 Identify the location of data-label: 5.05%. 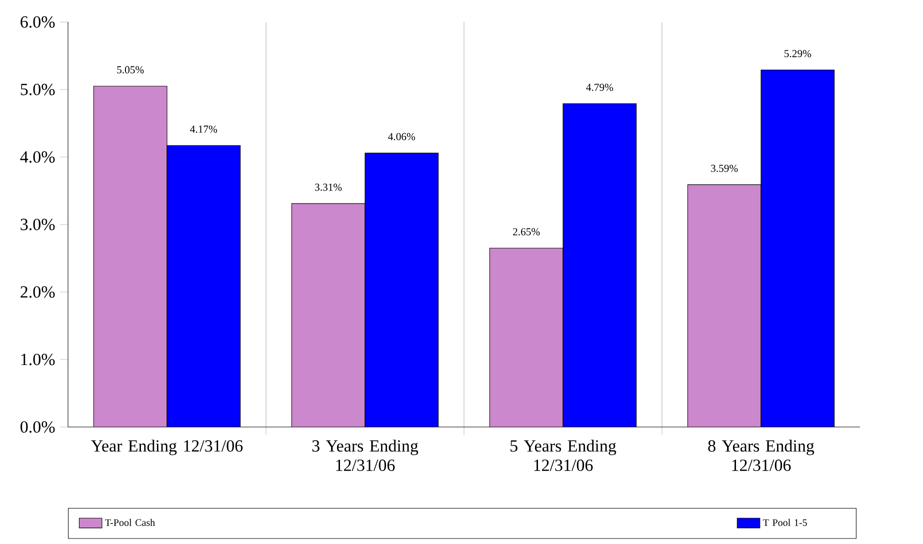
(130, 70).